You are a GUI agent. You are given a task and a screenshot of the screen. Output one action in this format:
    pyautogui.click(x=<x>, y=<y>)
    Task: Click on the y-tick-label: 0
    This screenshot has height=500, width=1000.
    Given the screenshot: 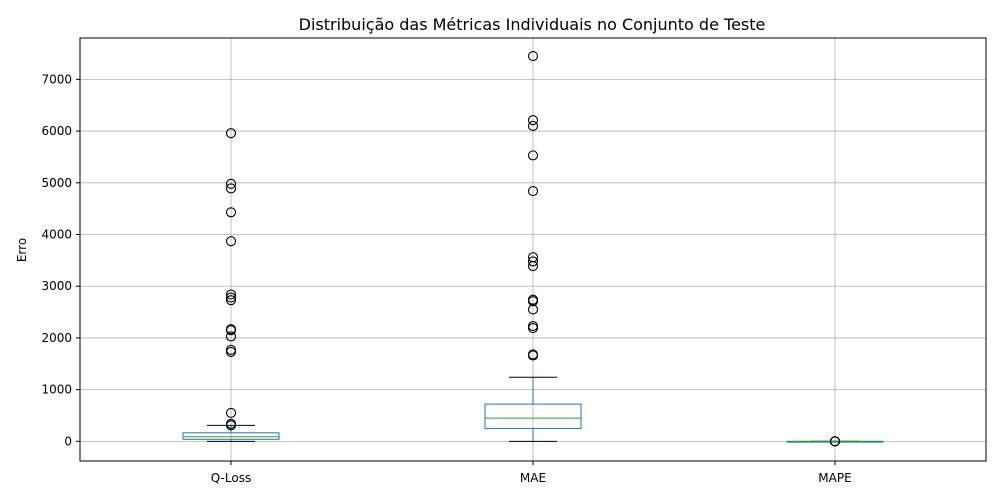 What is the action you would take?
    pyautogui.click(x=68, y=441)
    